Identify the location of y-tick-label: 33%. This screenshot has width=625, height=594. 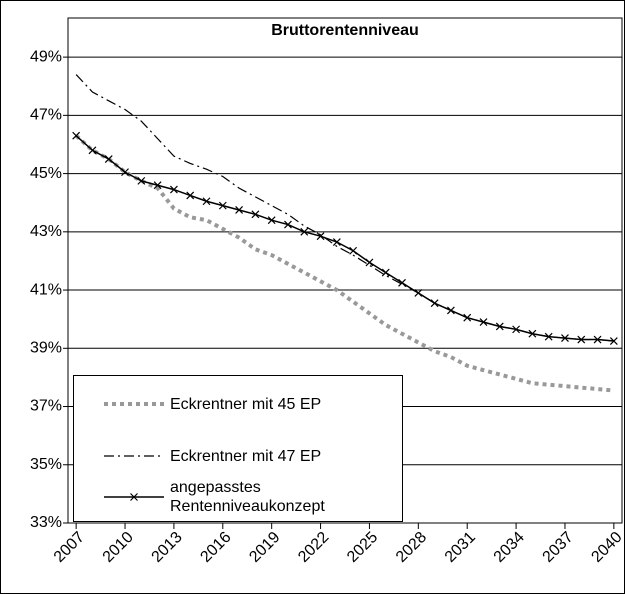
(46, 522).